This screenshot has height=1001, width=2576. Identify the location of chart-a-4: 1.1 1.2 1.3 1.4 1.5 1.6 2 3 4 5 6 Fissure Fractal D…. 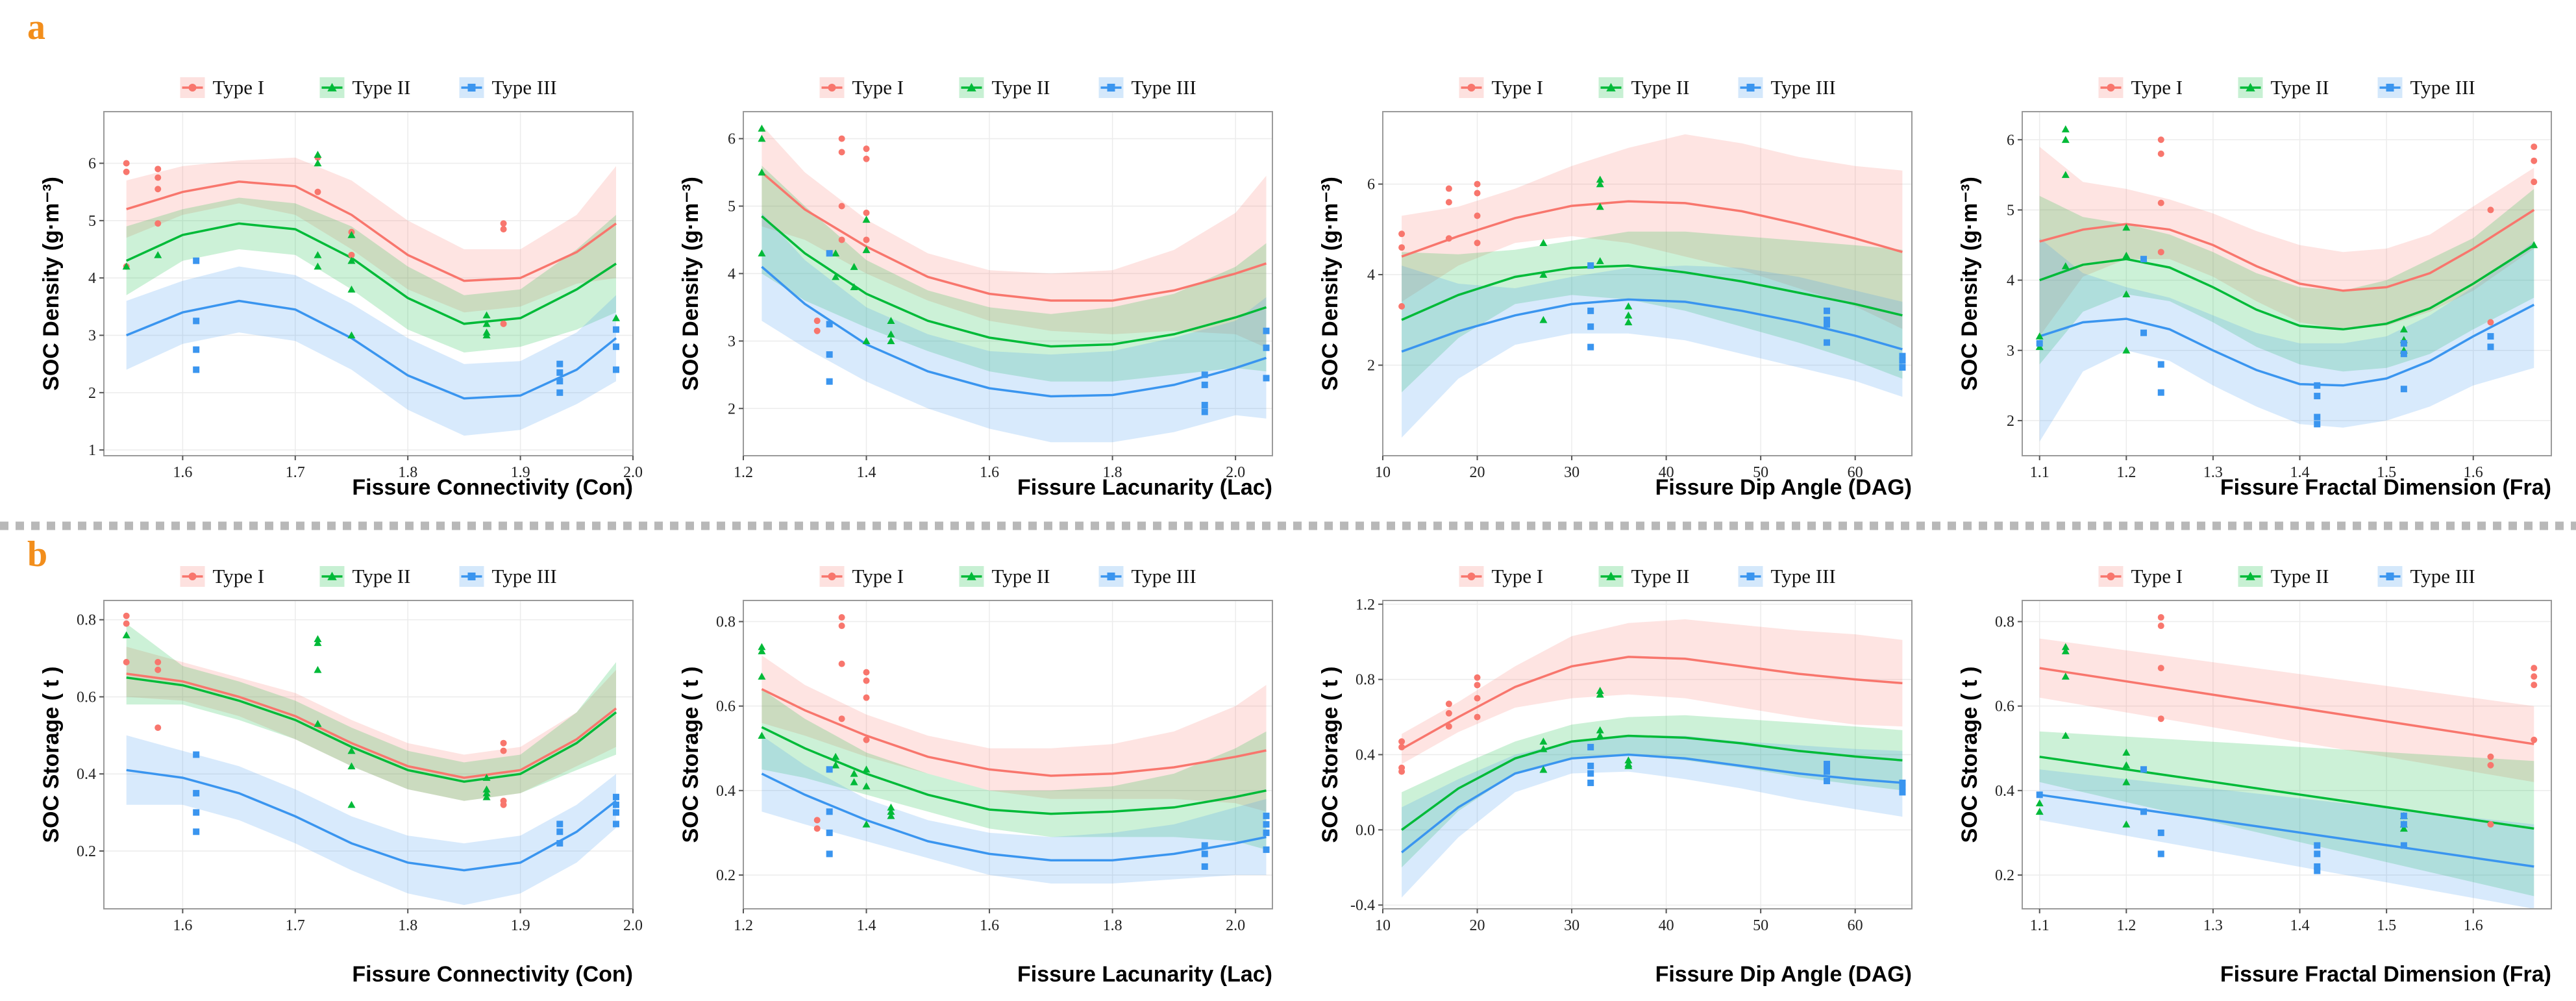
(2254, 288).